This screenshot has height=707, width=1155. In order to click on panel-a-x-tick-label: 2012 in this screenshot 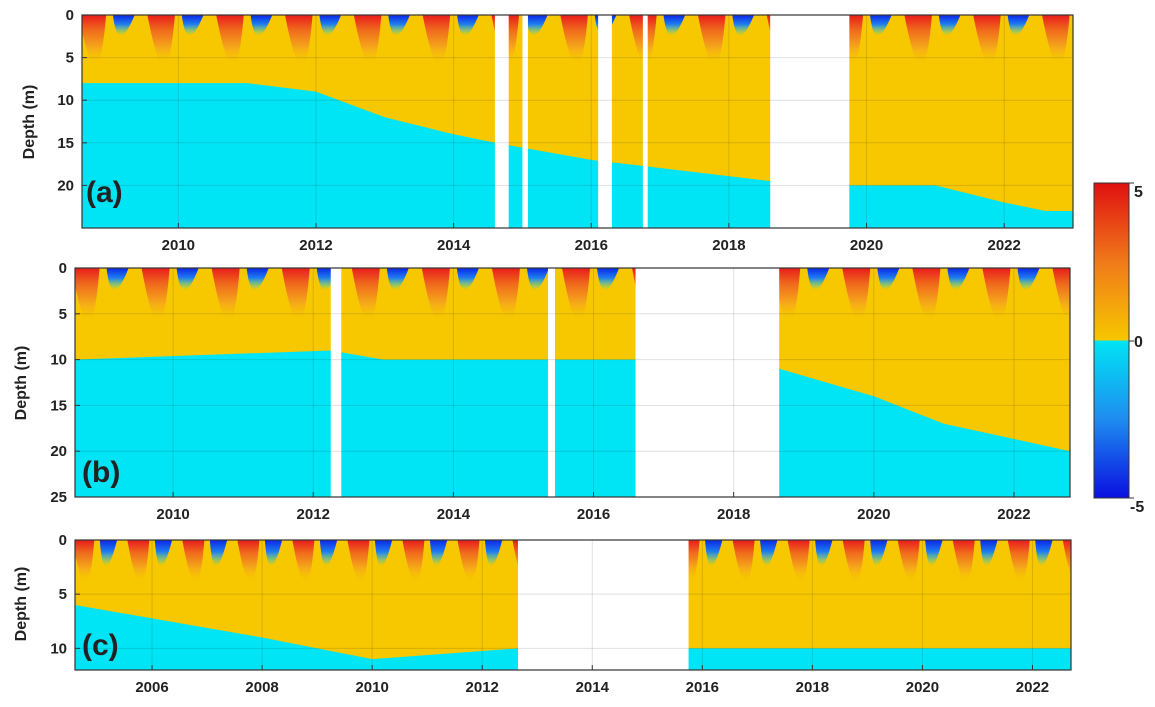, I will do `click(315, 245)`.